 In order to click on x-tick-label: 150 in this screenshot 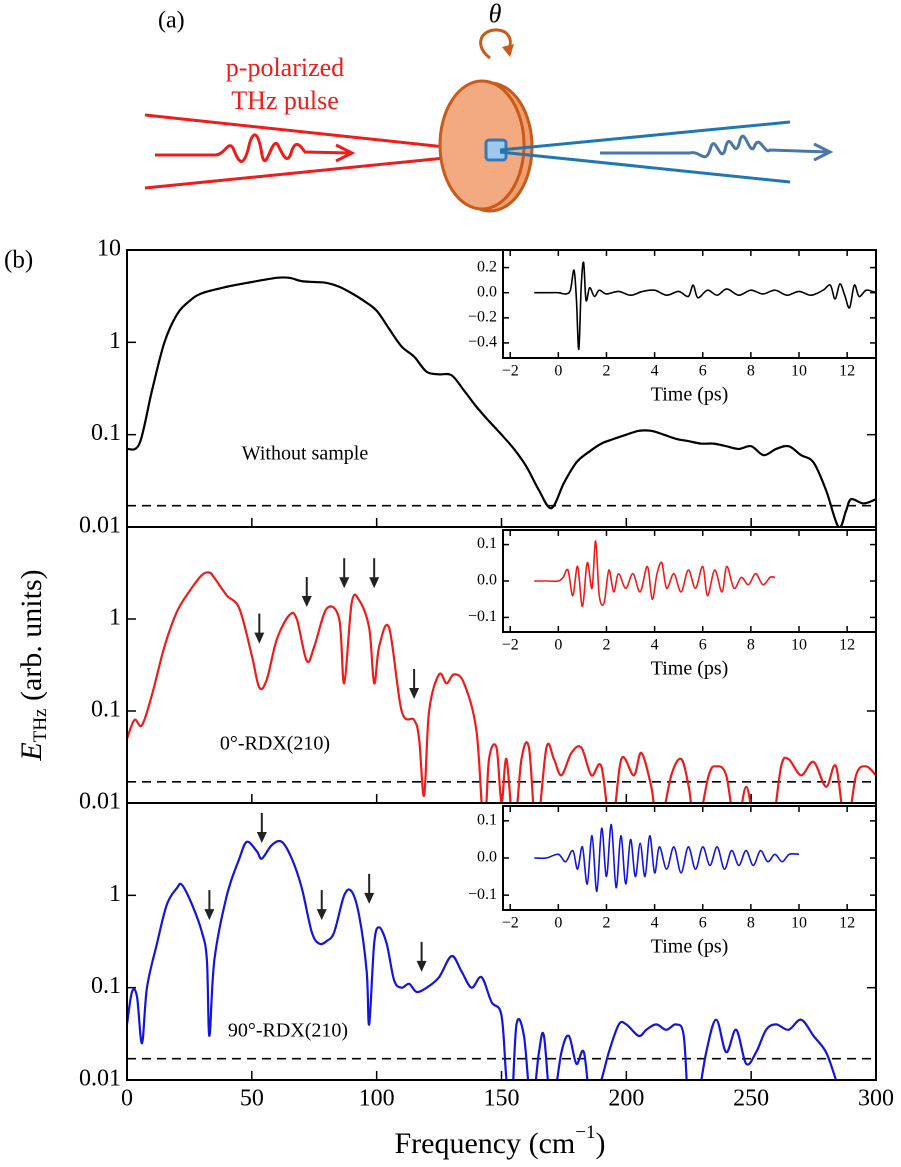, I will do `click(502, 1099)`.